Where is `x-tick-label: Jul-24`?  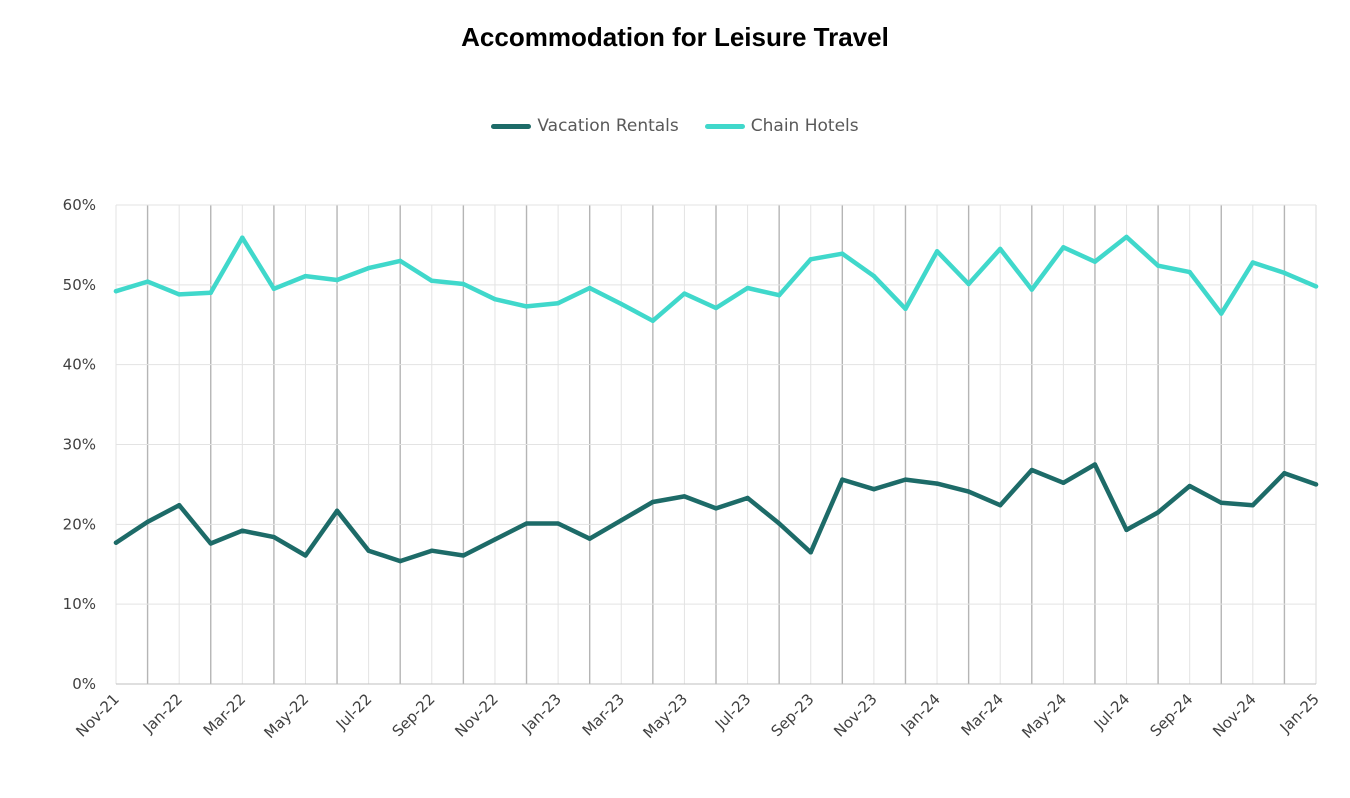
x-tick-label: Jul-24 is located at coordinates (1112, 712).